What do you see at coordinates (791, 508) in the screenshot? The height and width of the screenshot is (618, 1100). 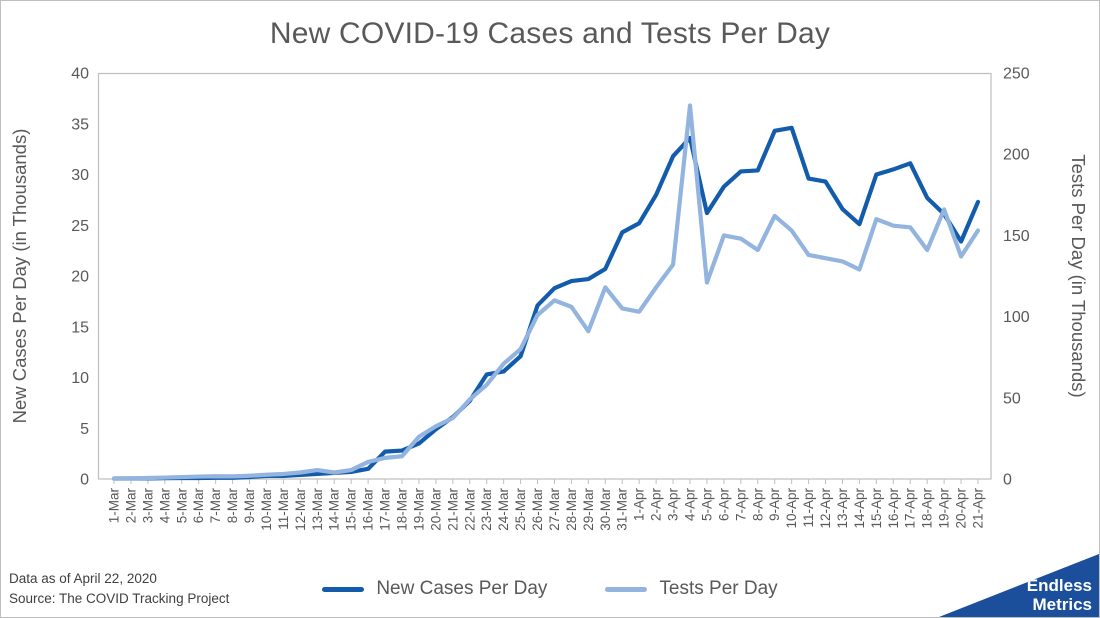 I see `svg-text: 10-Apr` at bounding box center [791, 508].